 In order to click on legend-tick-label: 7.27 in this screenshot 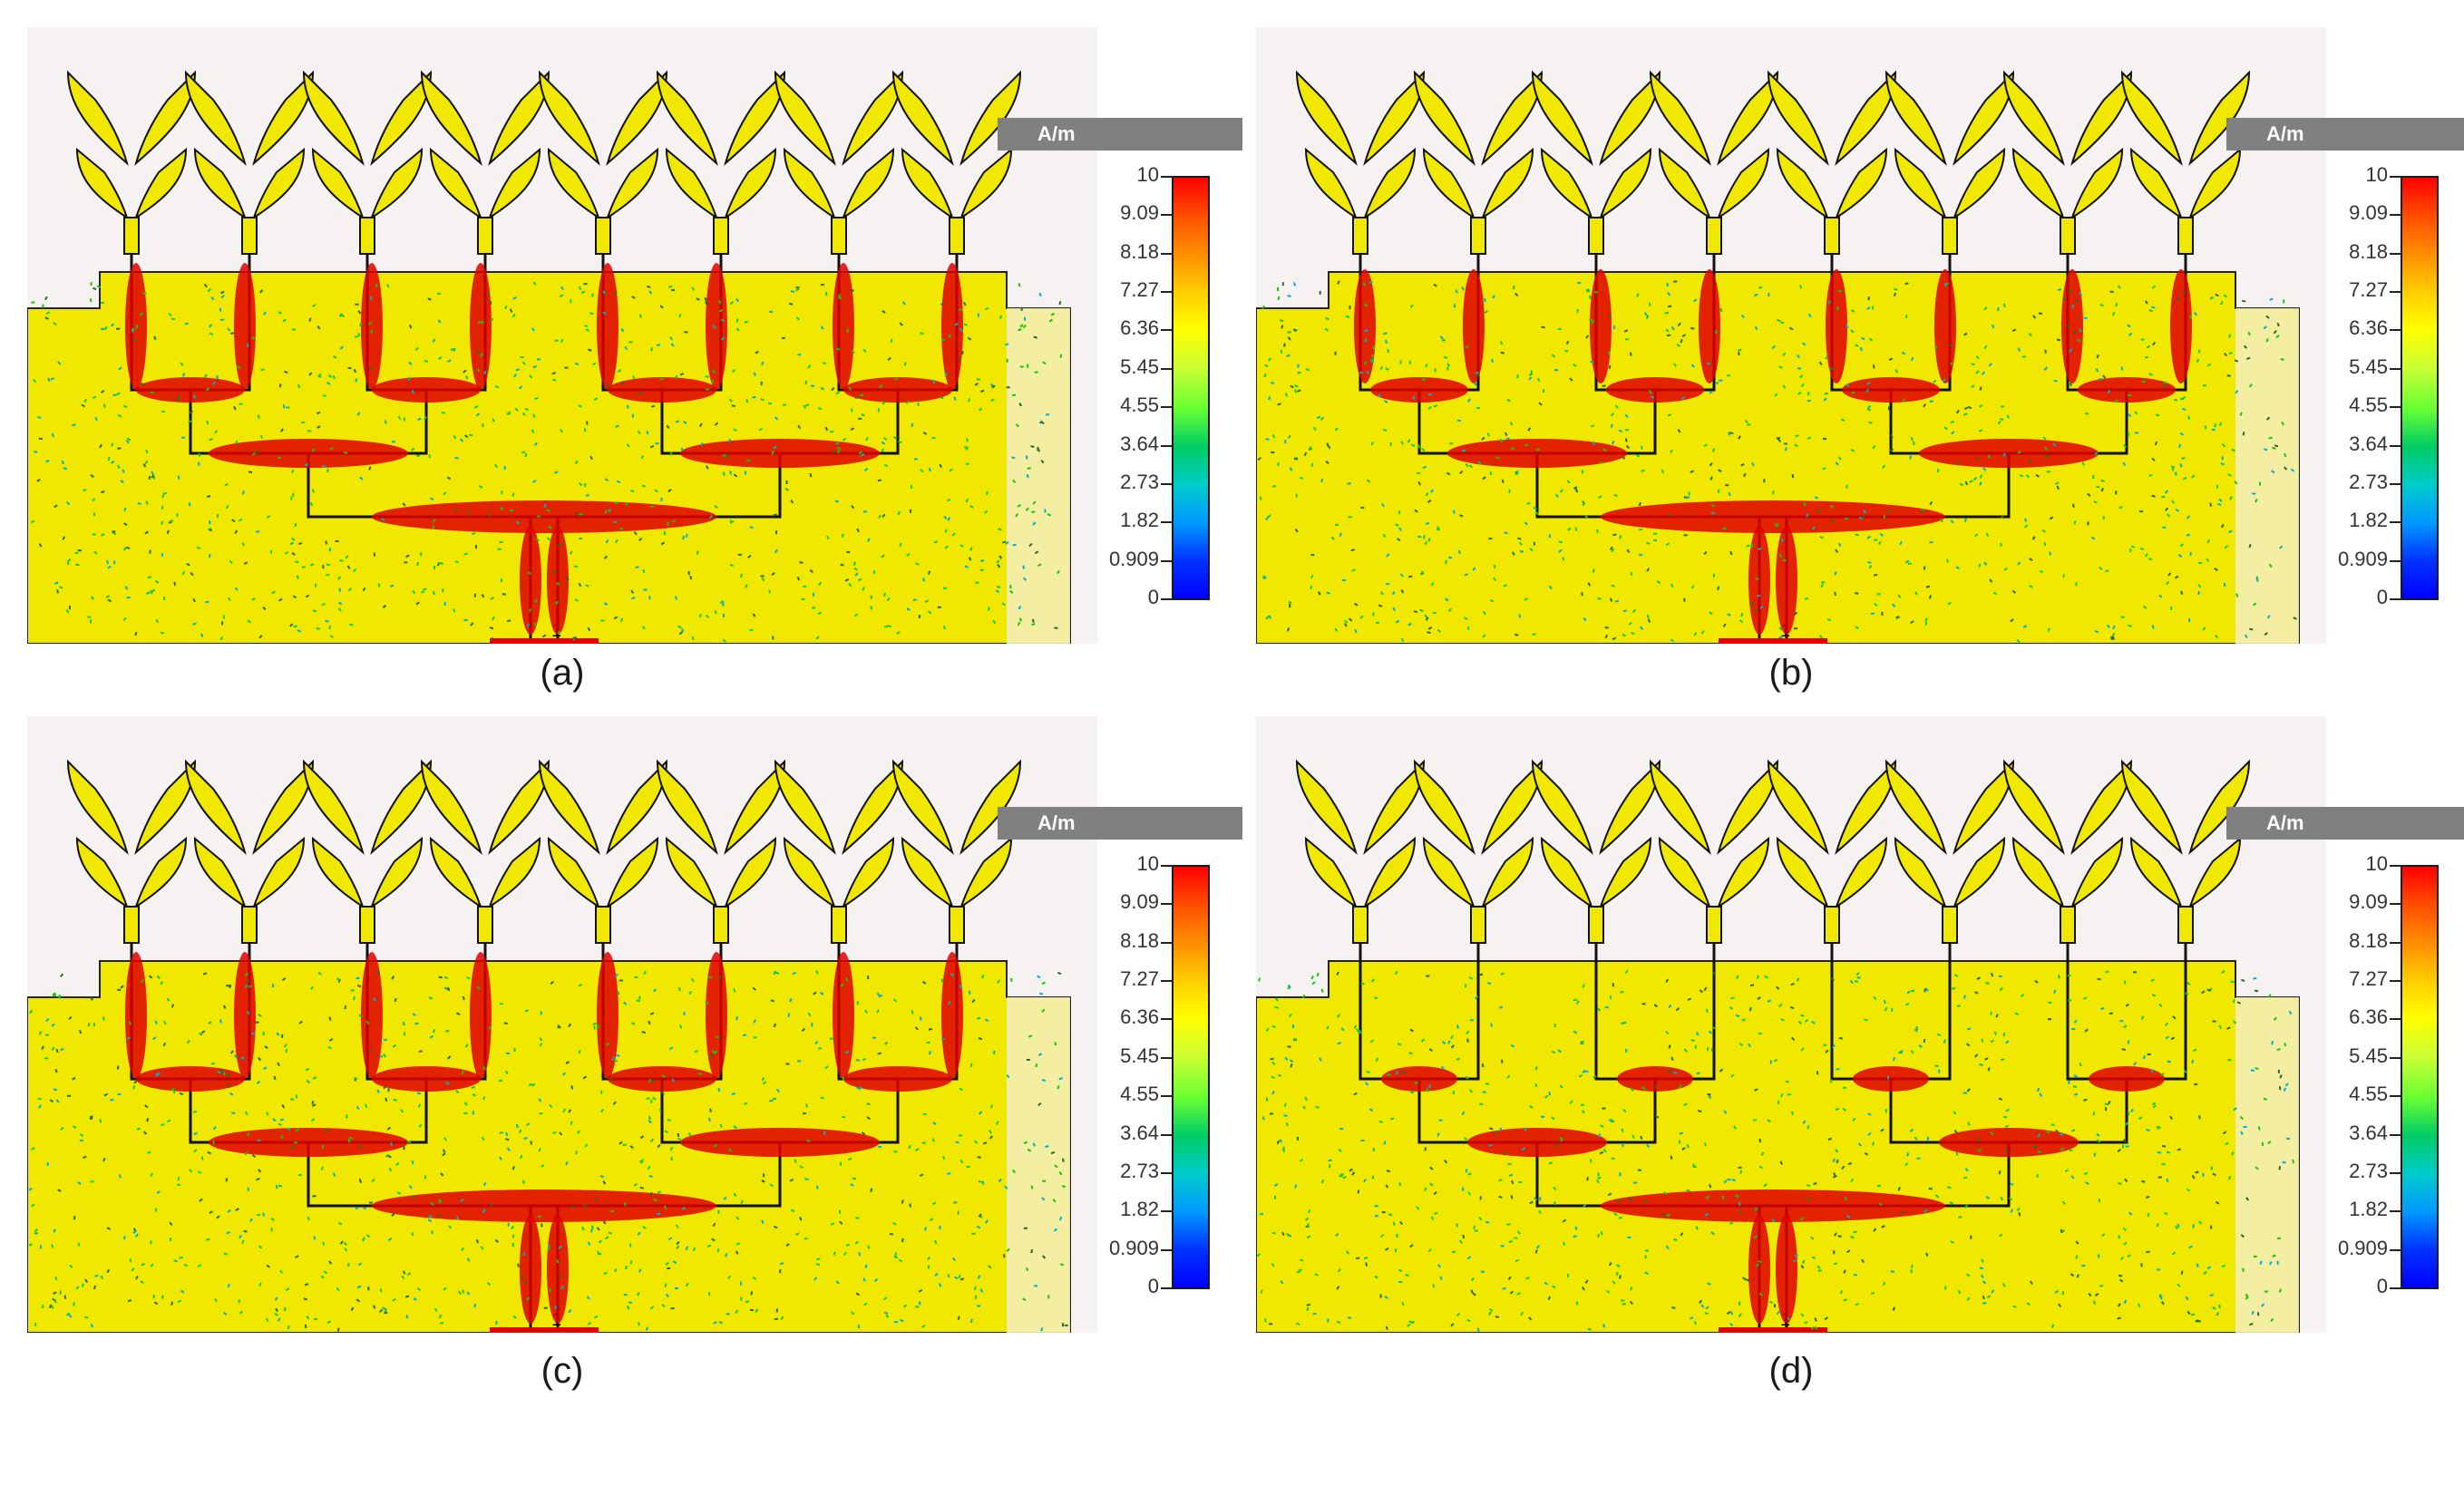, I will do `click(2368, 979)`.